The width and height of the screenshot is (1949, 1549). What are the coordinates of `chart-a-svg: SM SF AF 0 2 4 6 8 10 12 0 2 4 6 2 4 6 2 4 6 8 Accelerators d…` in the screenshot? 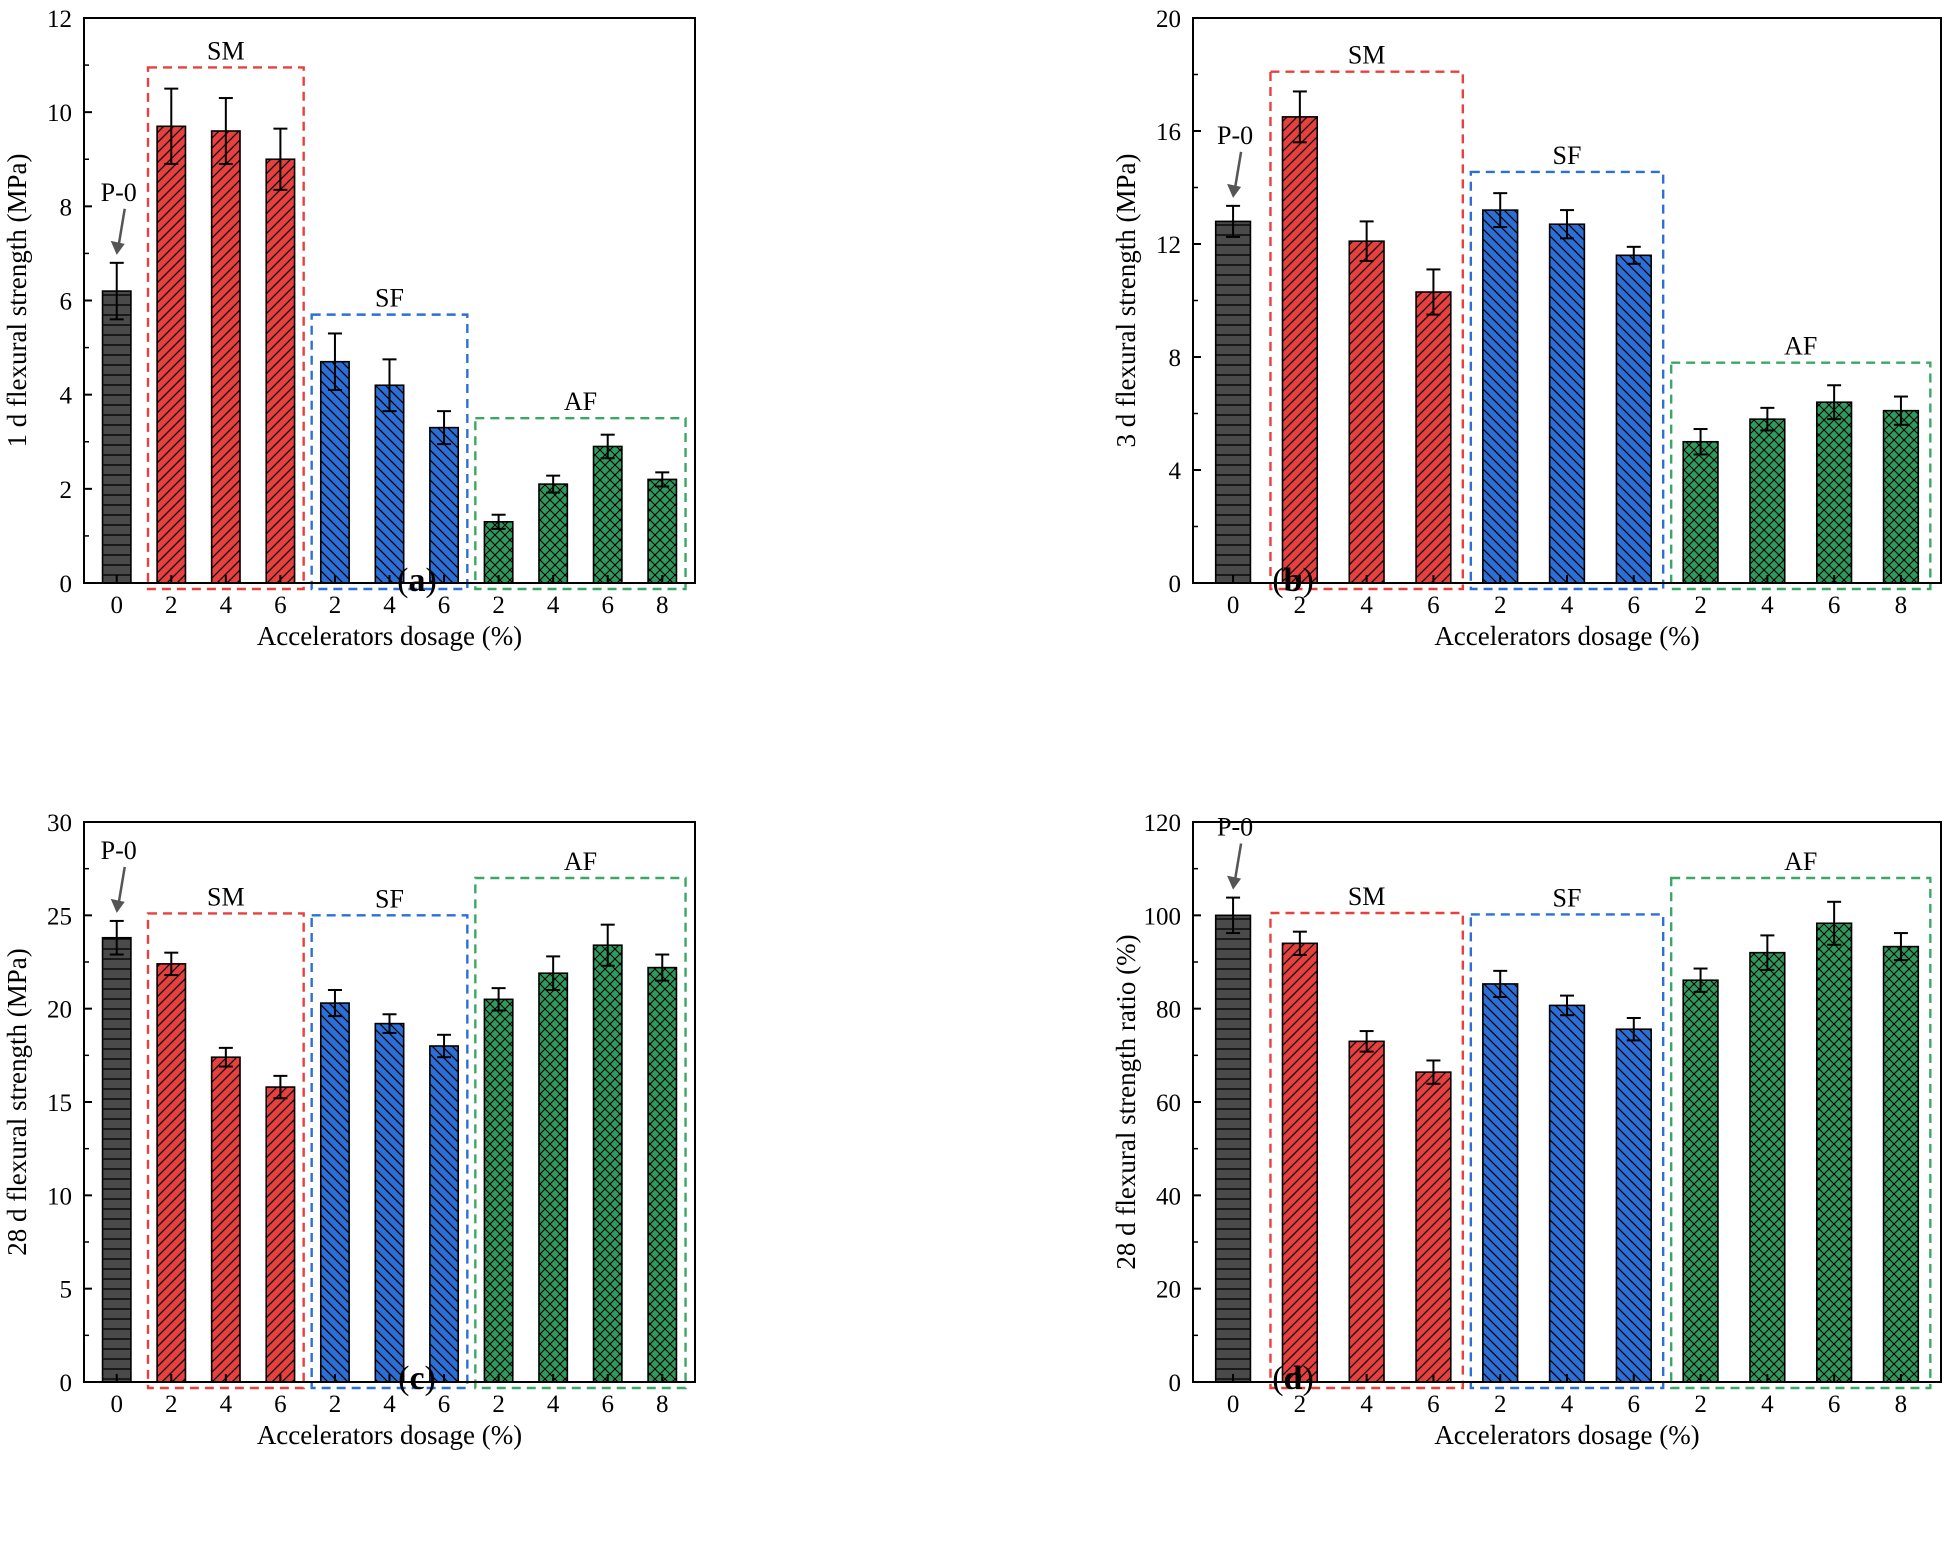 It's located at (349, 328).